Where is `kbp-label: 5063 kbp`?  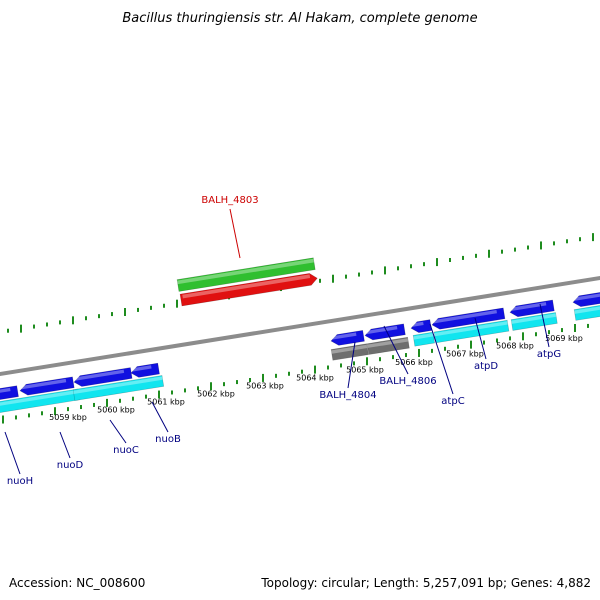 kbp-label: 5063 kbp is located at coordinates (265, 386).